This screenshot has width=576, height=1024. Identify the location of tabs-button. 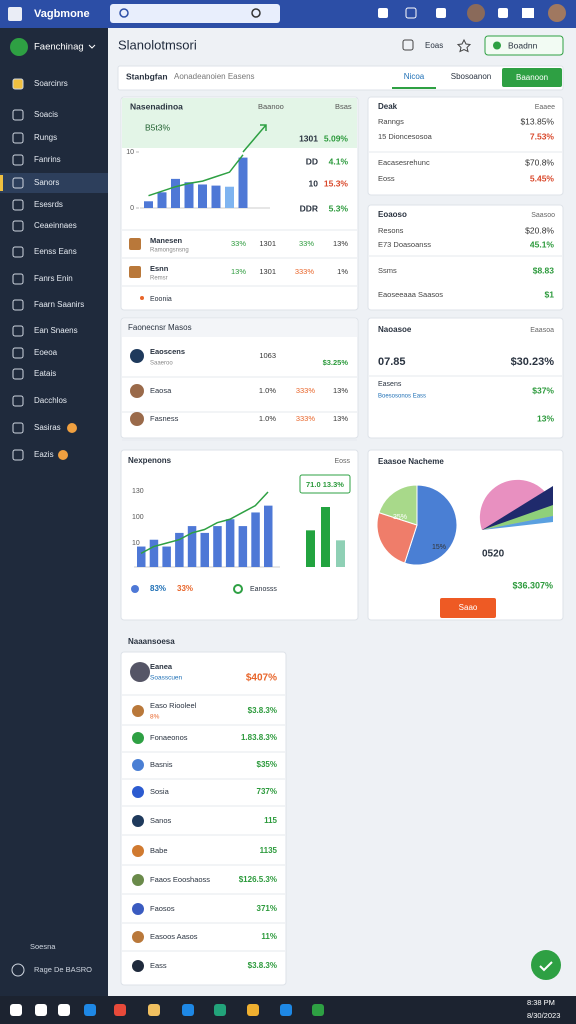
(532, 77).